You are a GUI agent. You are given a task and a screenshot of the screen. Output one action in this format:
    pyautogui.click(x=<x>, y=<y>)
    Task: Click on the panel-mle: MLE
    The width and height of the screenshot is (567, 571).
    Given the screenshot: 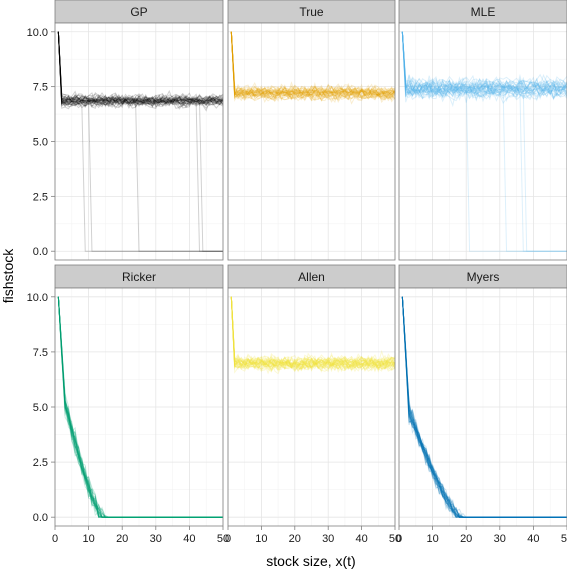 What is the action you would take?
    pyautogui.click(x=482, y=130)
    